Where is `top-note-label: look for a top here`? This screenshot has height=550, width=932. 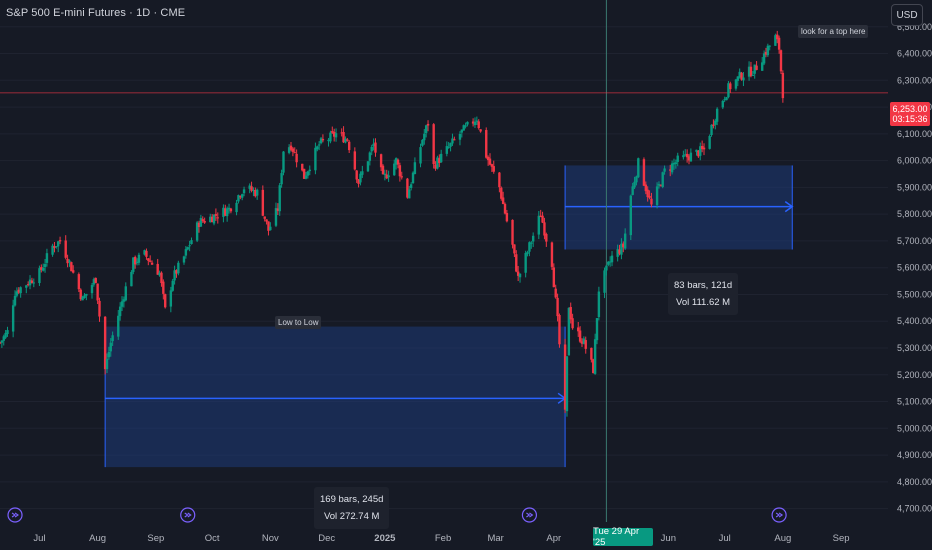 top-note-label: look for a top here is located at coordinates (833, 31).